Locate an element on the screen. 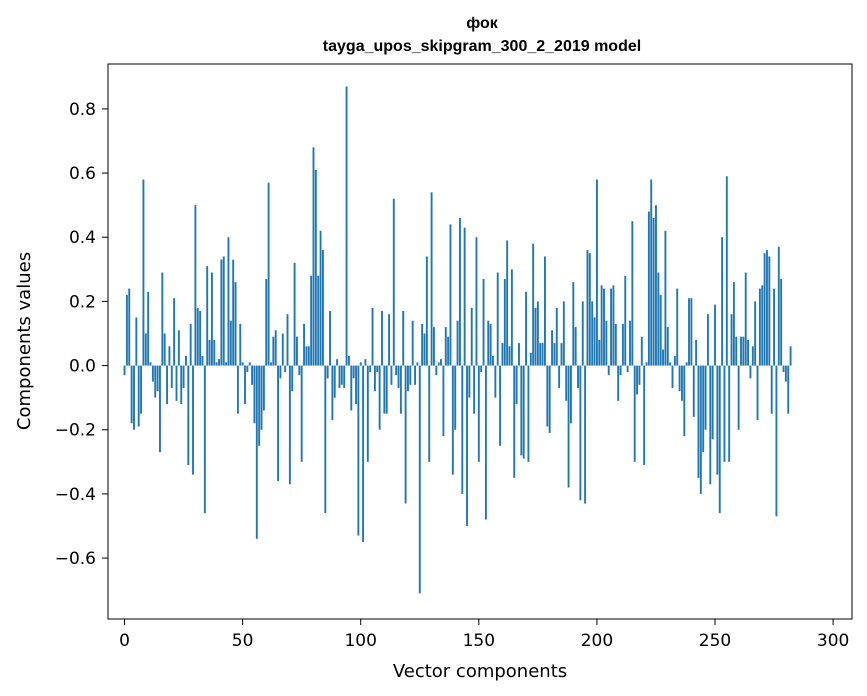 This screenshot has height=696, width=867. y-tick-label: 0.2 is located at coordinates (82, 302).